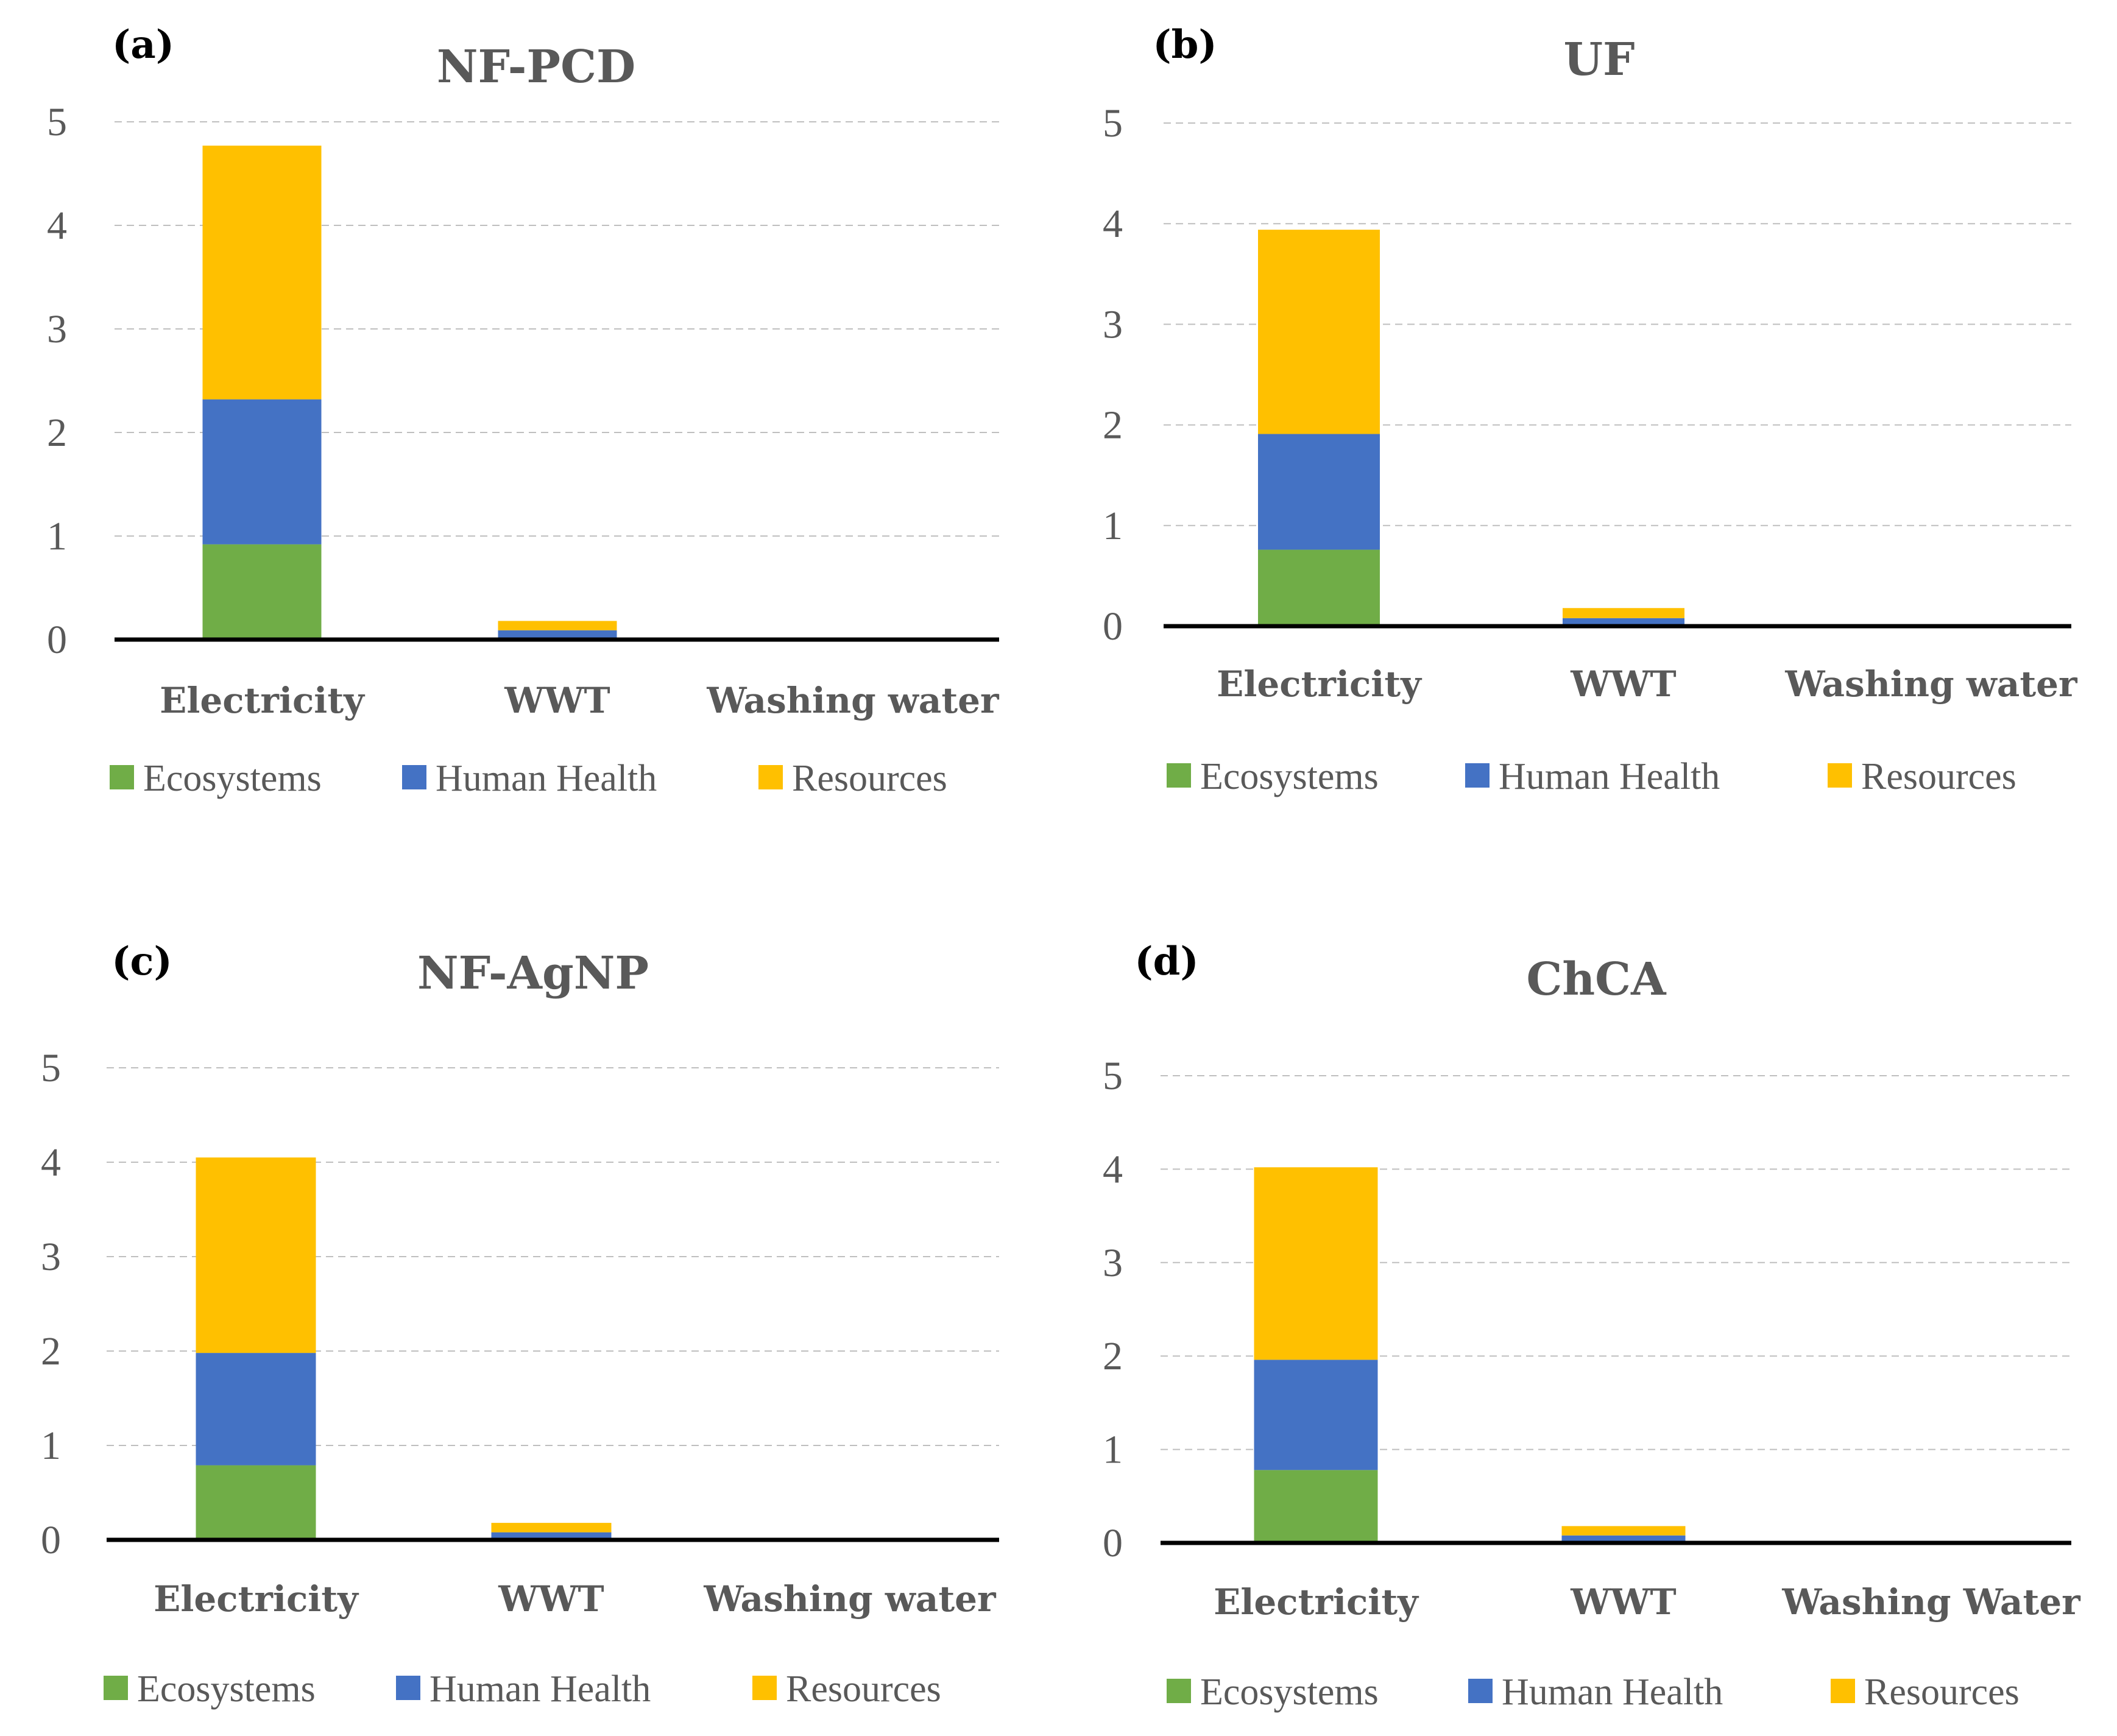 The image size is (2117, 1736). Describe the element at coordinates (533, 973) in the screenshot. I see `chart-title: NF-AgNP` at that location.